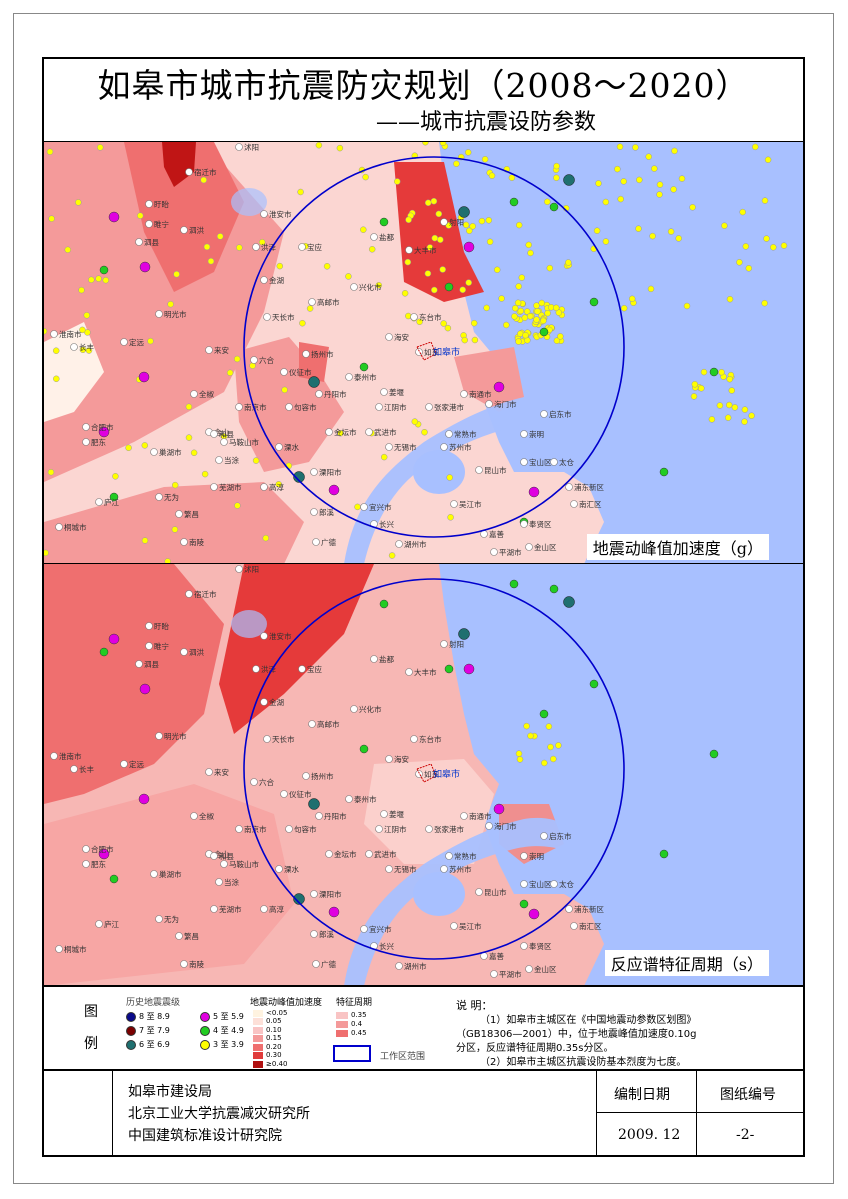 The height and width of the screenshot is (1199, 848). I want to click on place-label: 溧水, so click(291, 869).